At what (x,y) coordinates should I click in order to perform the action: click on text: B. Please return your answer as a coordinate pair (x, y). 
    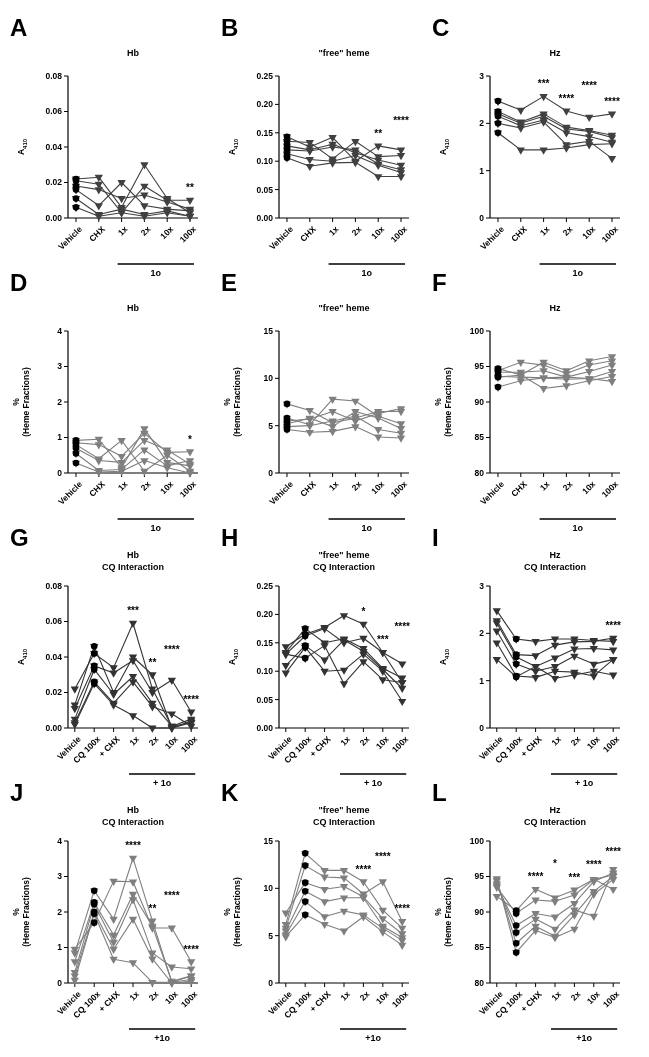
    Looking at the image, I should click on (230, 27).